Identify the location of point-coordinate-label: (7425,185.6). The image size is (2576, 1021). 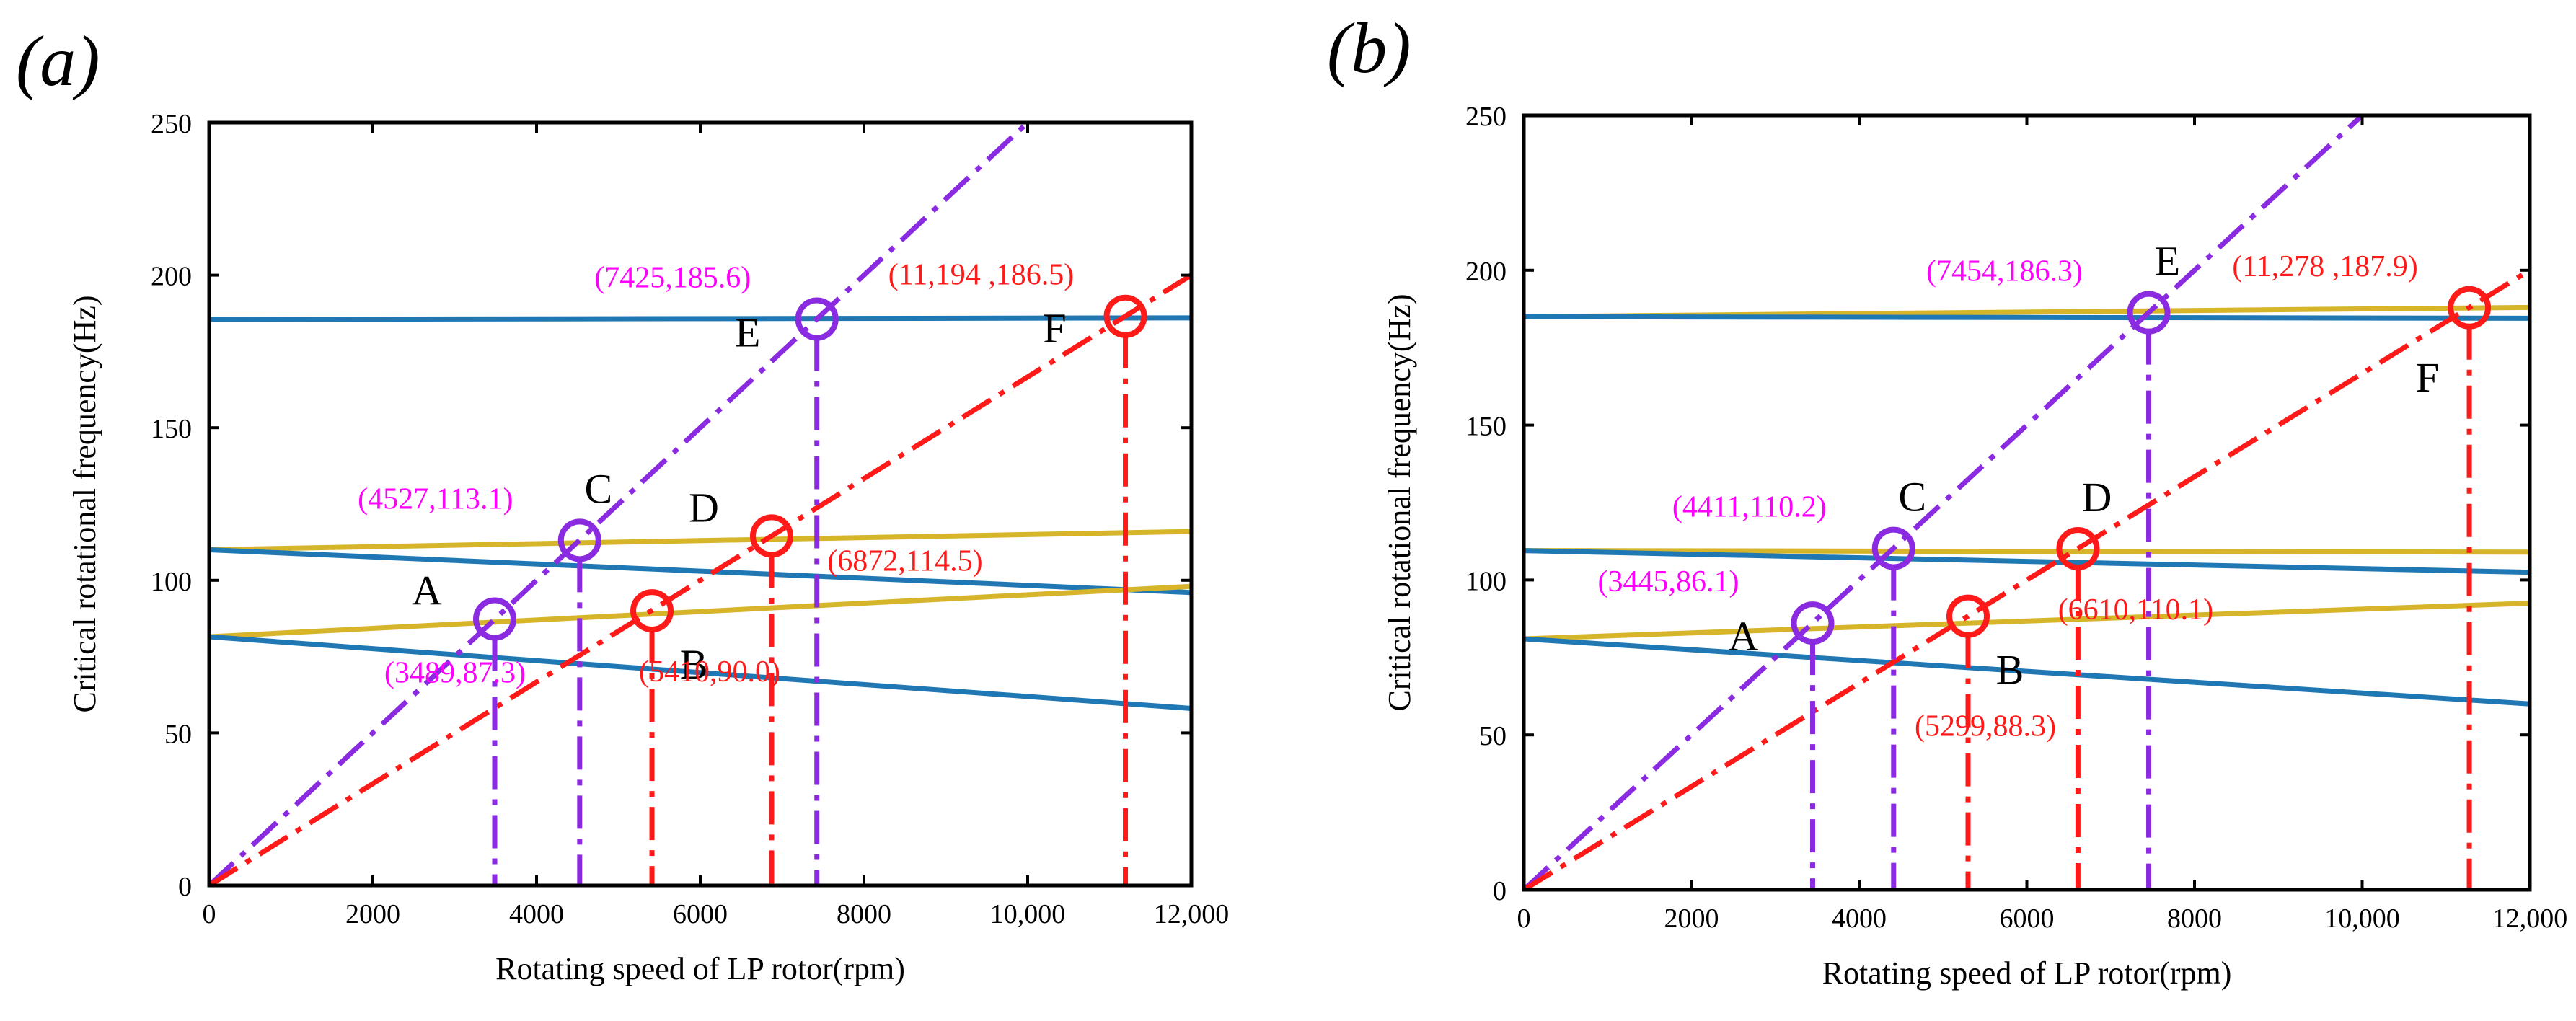
(672, 278).